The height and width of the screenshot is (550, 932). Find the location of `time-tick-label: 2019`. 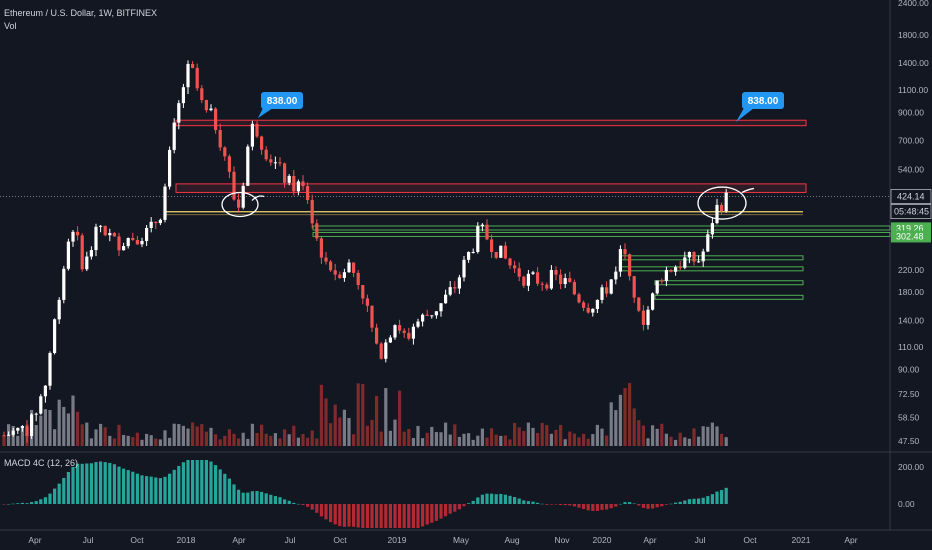

time-tick-label: 2019 is located at coordinates (397, 540).